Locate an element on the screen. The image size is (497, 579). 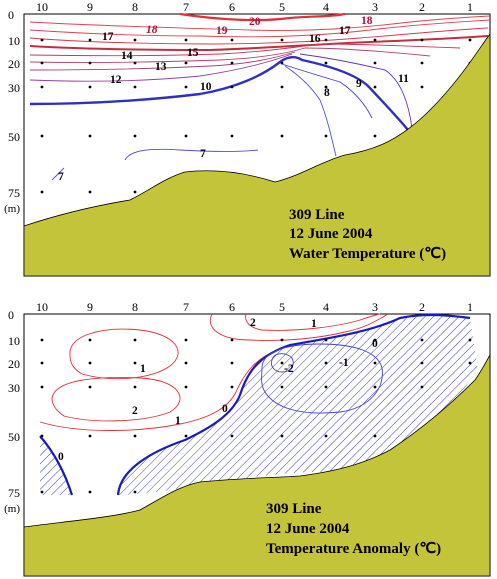
contour-label: 13 is located at coordinates (161, 67).